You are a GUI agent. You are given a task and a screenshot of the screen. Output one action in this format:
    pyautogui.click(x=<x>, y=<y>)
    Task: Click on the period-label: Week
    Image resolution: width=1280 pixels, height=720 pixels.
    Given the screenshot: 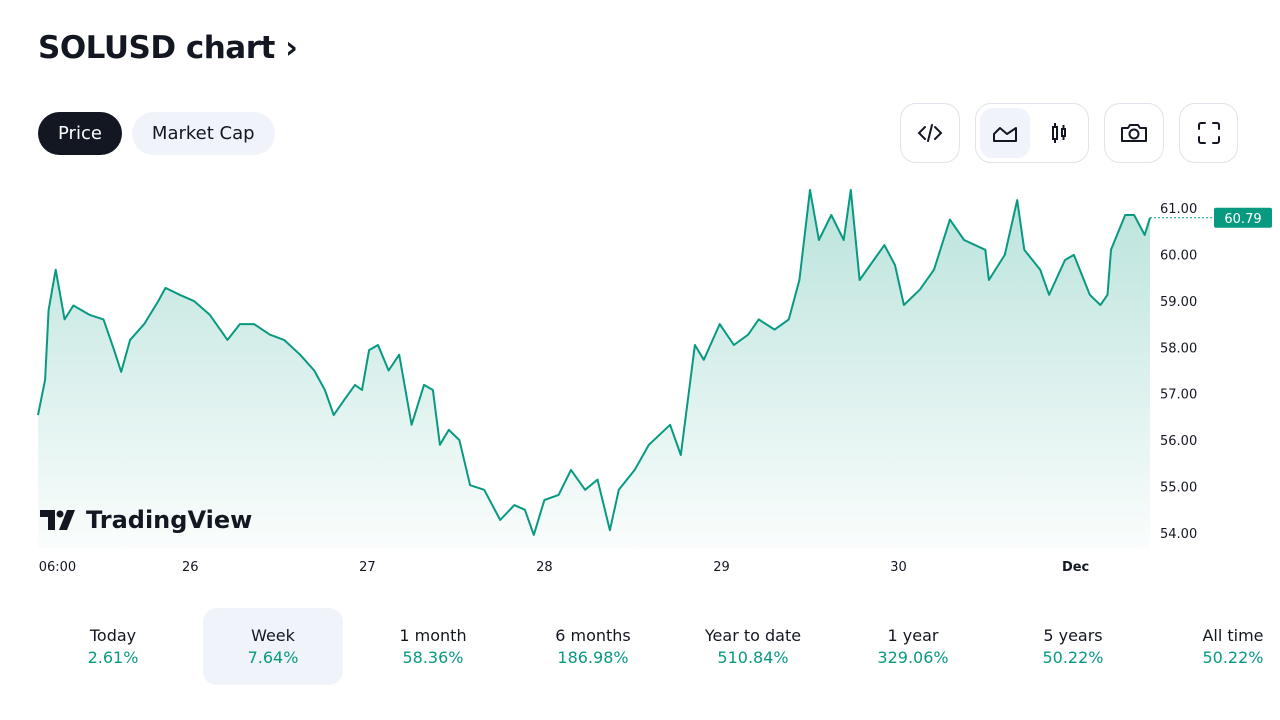 What is the action you would take?
    pyautogui.click(x=273, y=635)
    